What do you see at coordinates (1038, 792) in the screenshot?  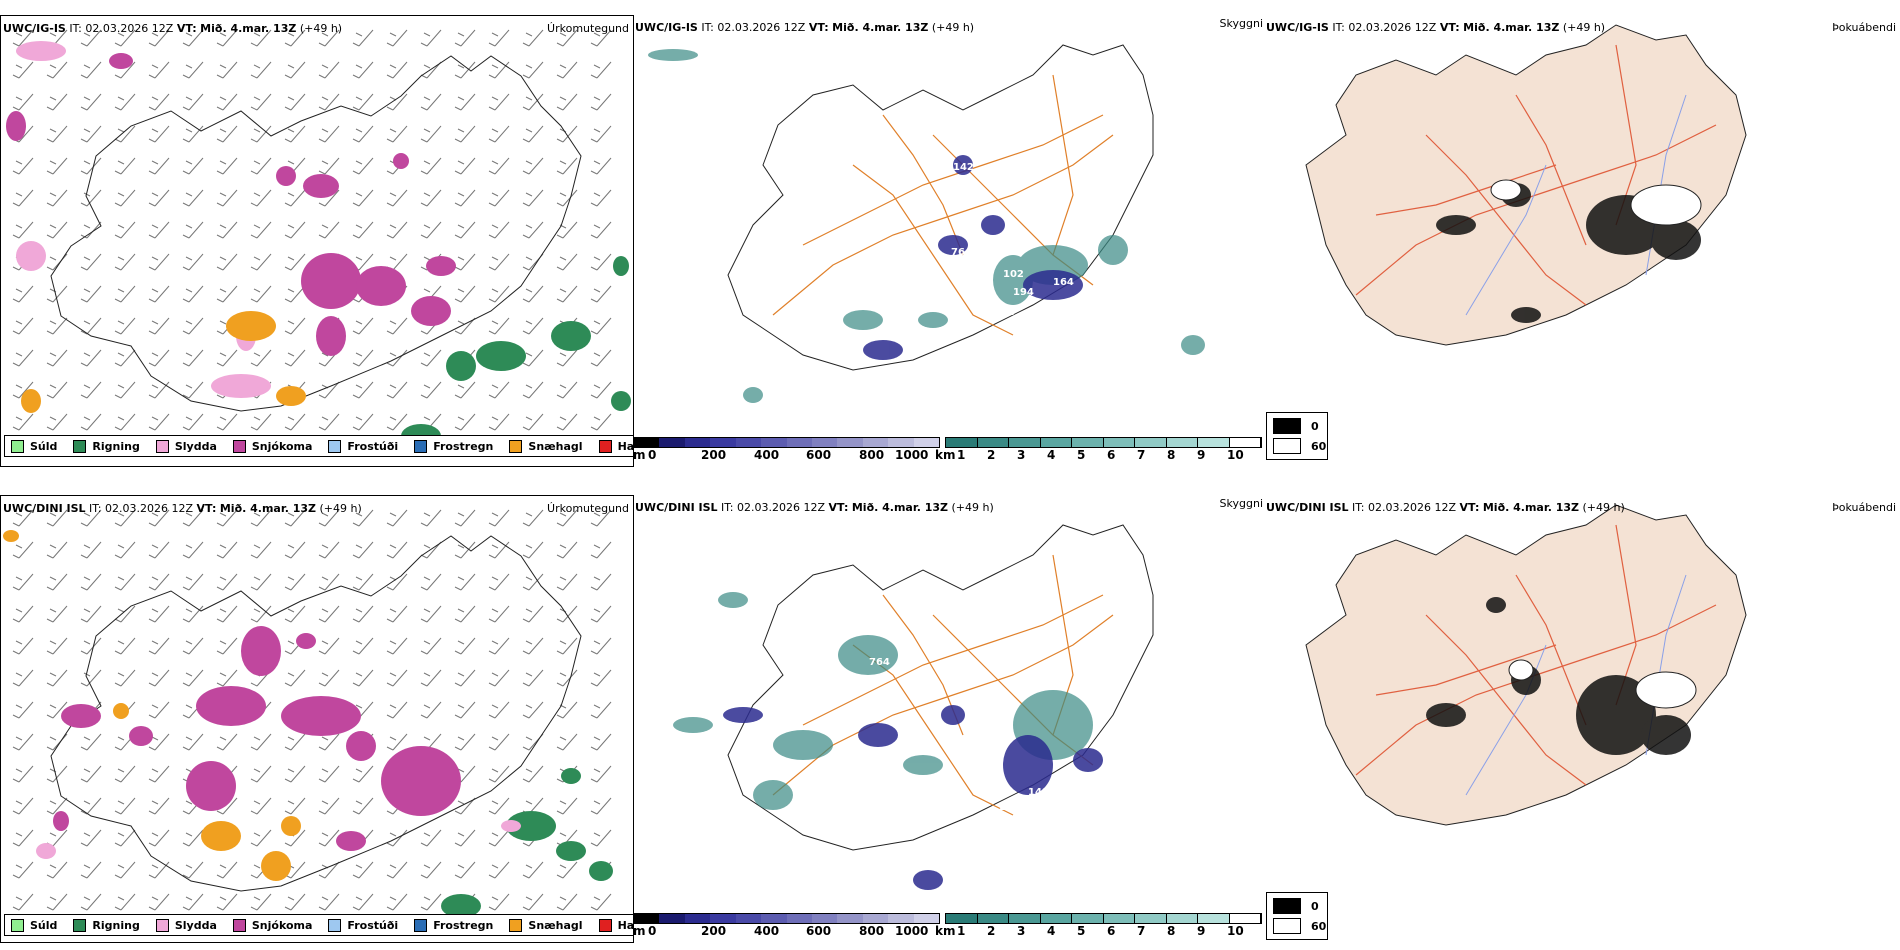 I see `cloudbase-label: 148` at bounding box center [1038, 792].